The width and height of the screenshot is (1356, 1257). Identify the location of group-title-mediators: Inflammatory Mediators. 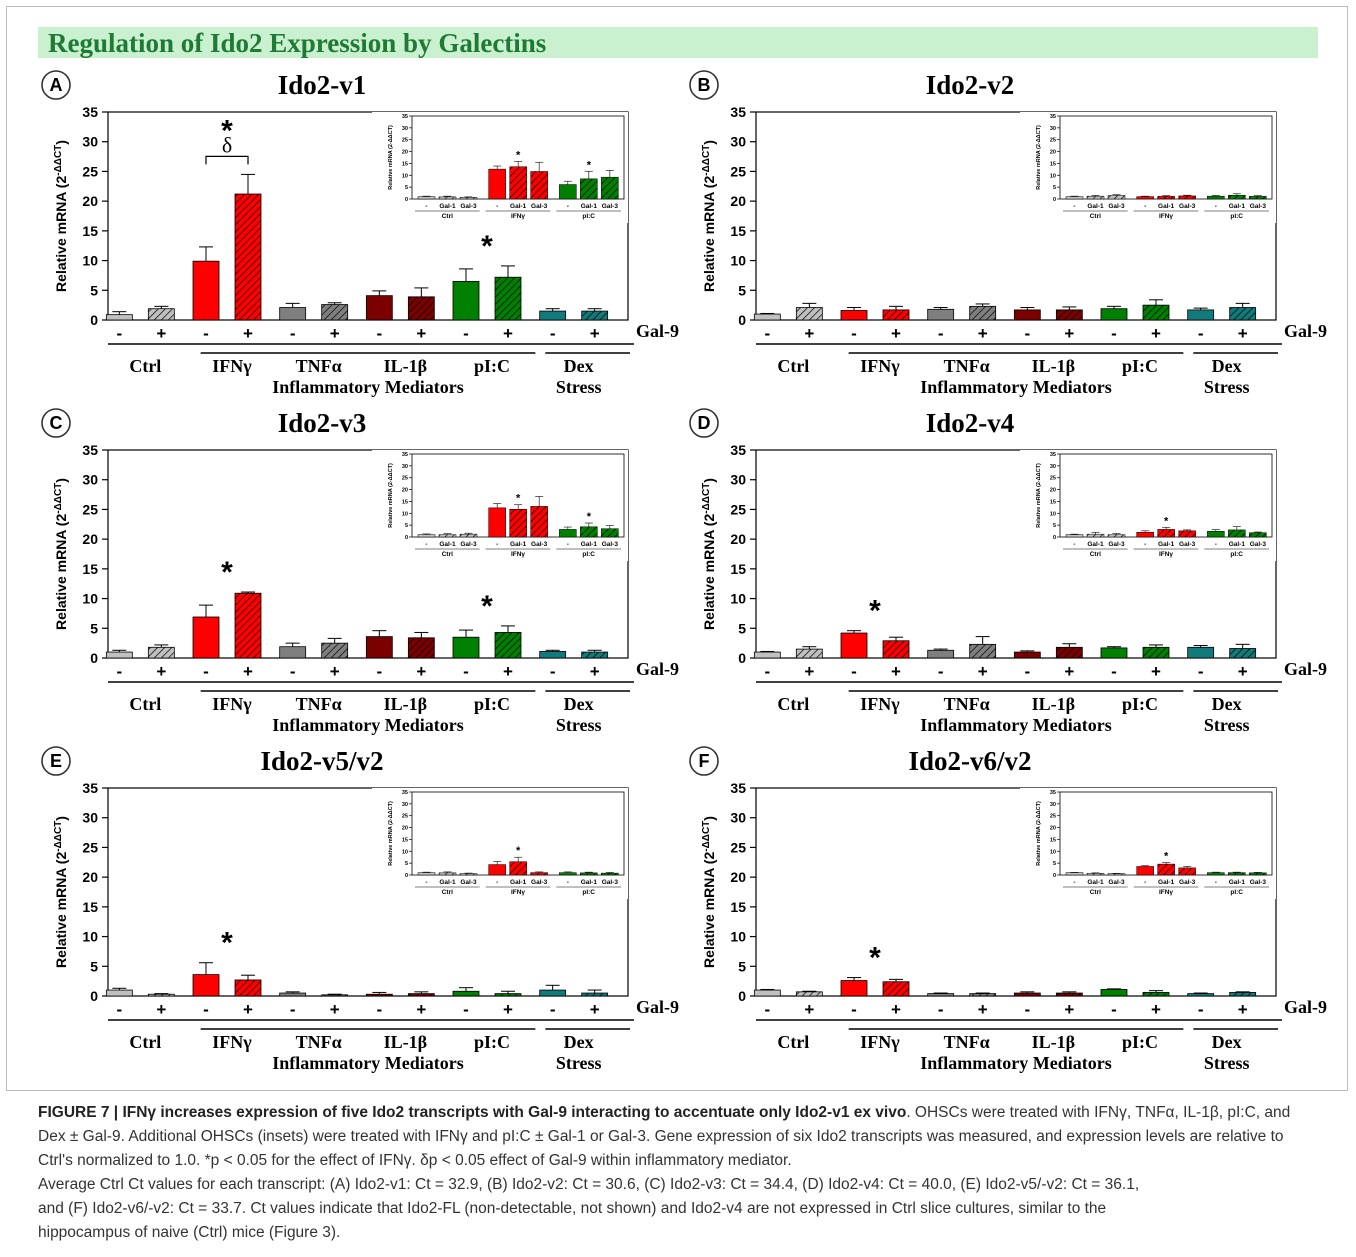
(1015, 1063).